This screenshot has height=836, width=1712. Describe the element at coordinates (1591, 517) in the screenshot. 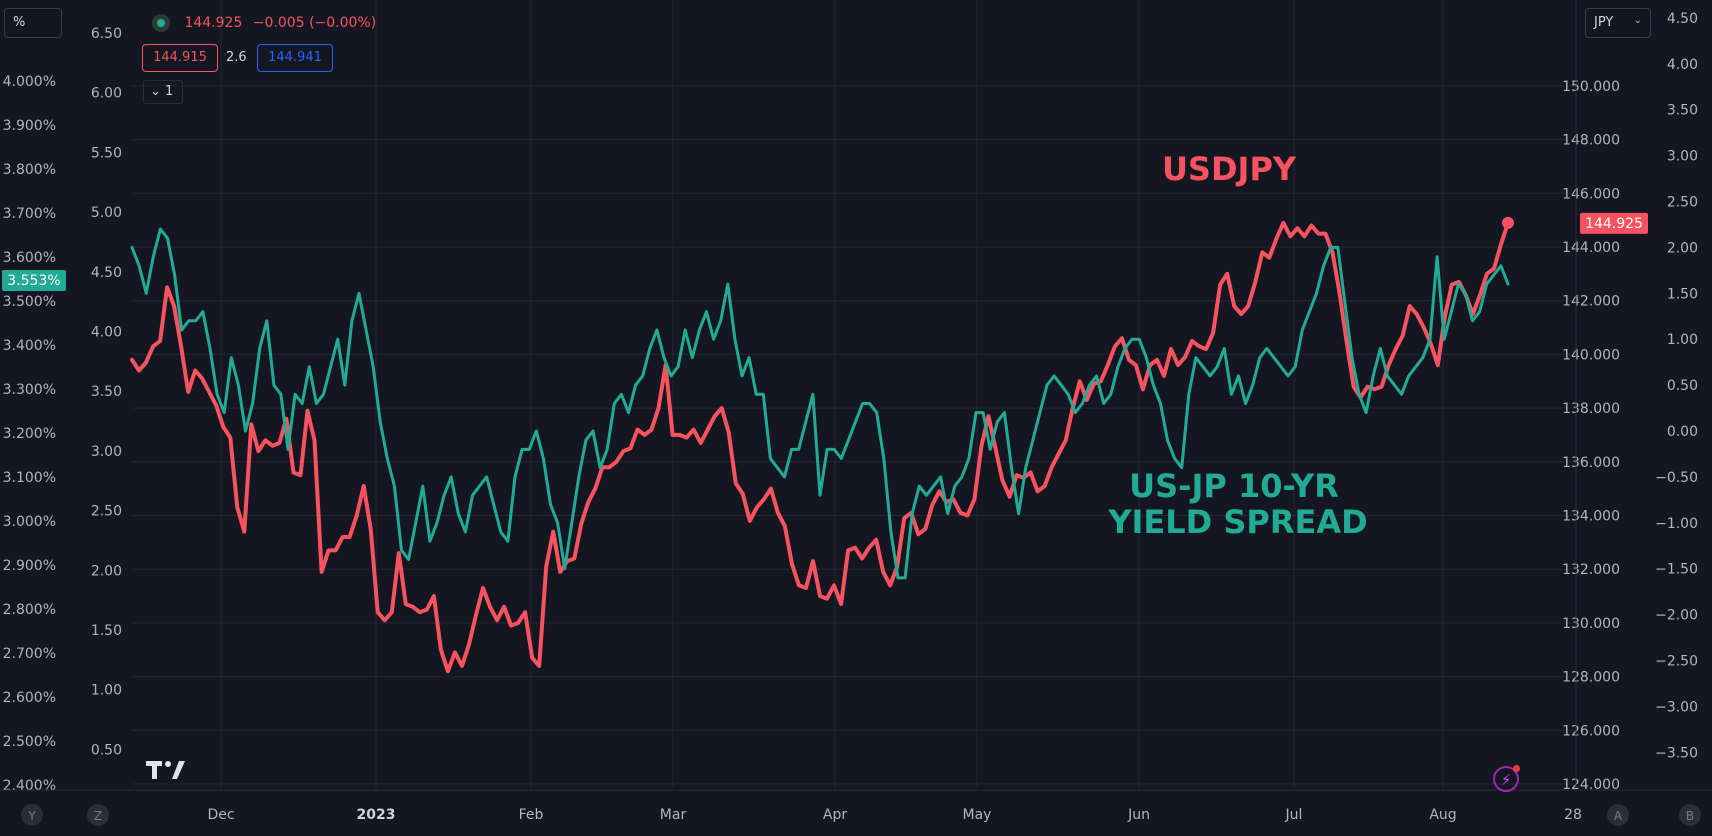

I see `right-inner-tick-label: 134.000` at that location.